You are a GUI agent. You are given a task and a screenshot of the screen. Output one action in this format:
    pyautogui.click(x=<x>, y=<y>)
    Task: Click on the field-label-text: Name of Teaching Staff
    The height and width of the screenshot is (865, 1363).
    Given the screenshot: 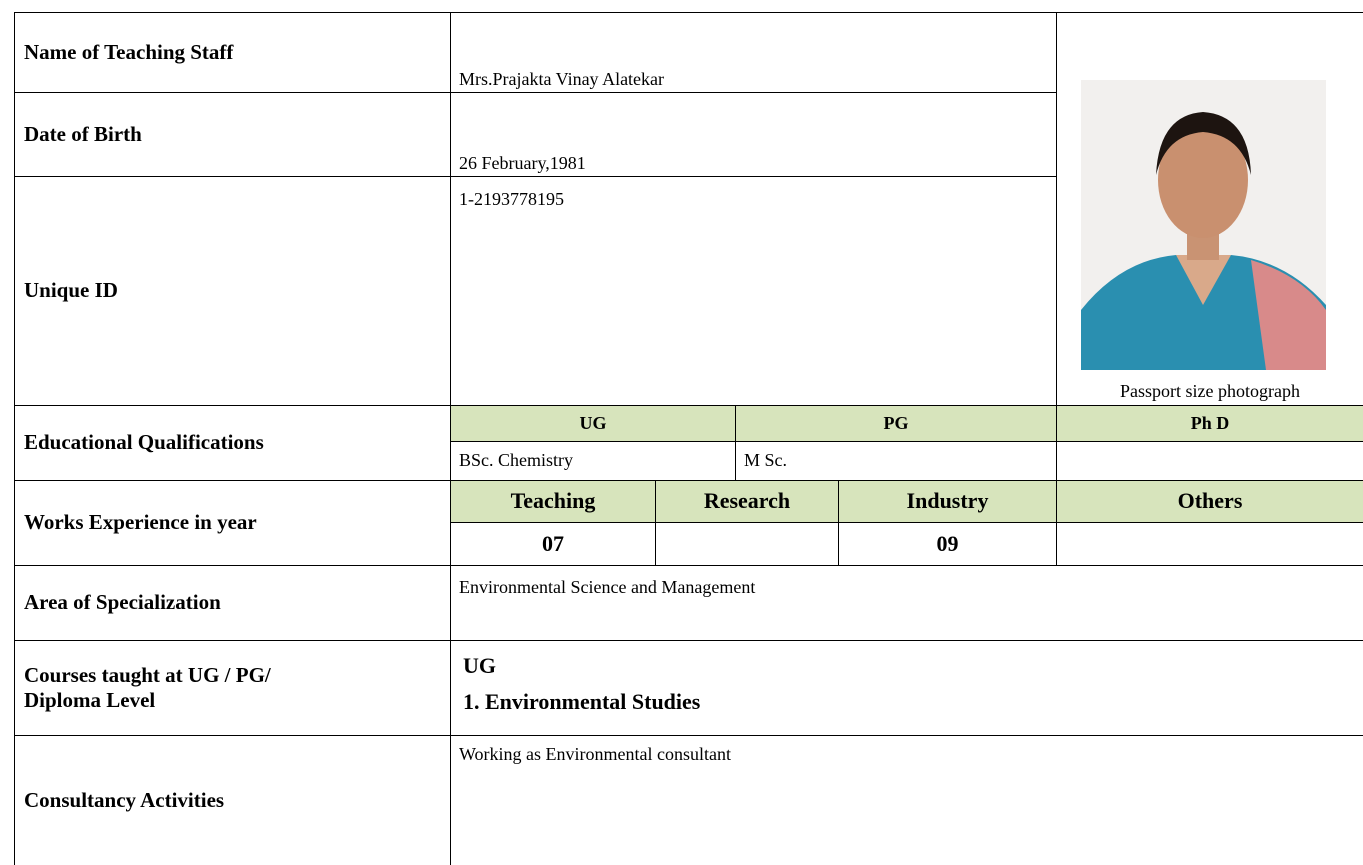 What is the action you would take?
    pyautogui.click(x=129, y=51)
    